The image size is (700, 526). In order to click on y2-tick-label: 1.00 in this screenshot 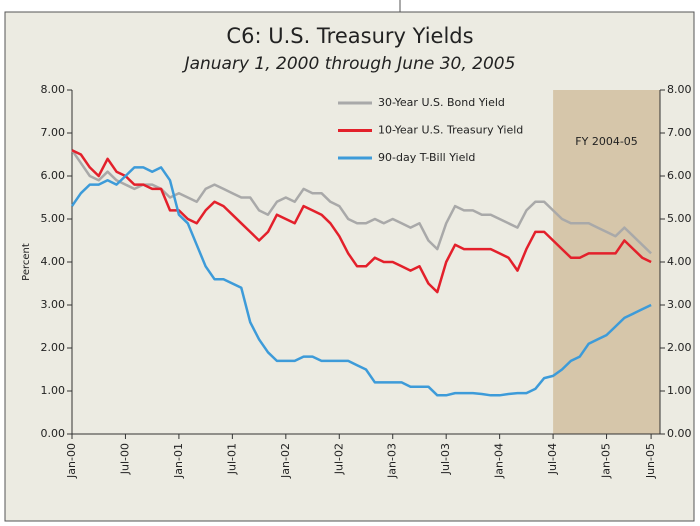, I will do `click(679, 390)`.